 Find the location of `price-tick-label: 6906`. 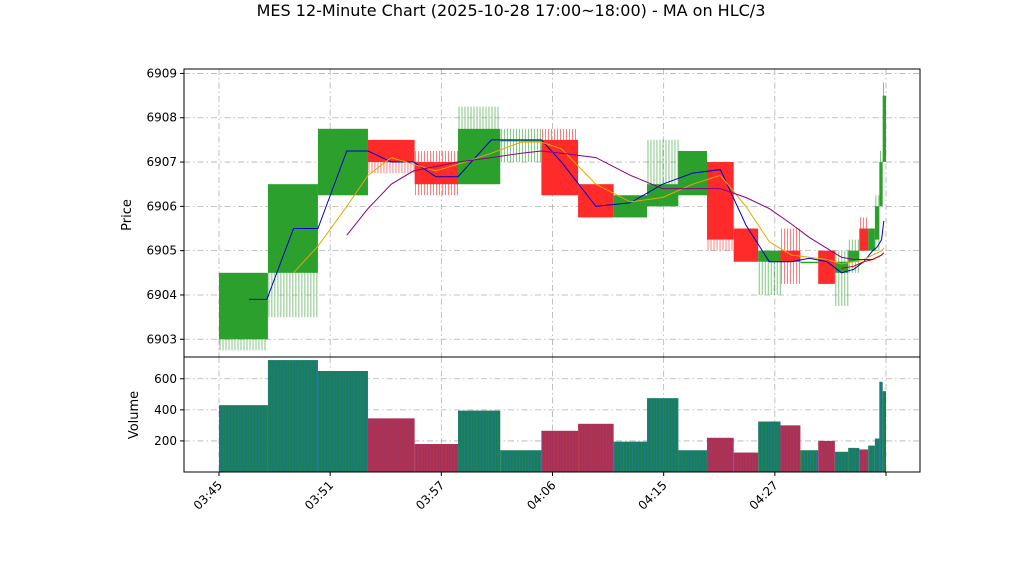

price-tick-label: 6906 is located at coordinates (161, 206).